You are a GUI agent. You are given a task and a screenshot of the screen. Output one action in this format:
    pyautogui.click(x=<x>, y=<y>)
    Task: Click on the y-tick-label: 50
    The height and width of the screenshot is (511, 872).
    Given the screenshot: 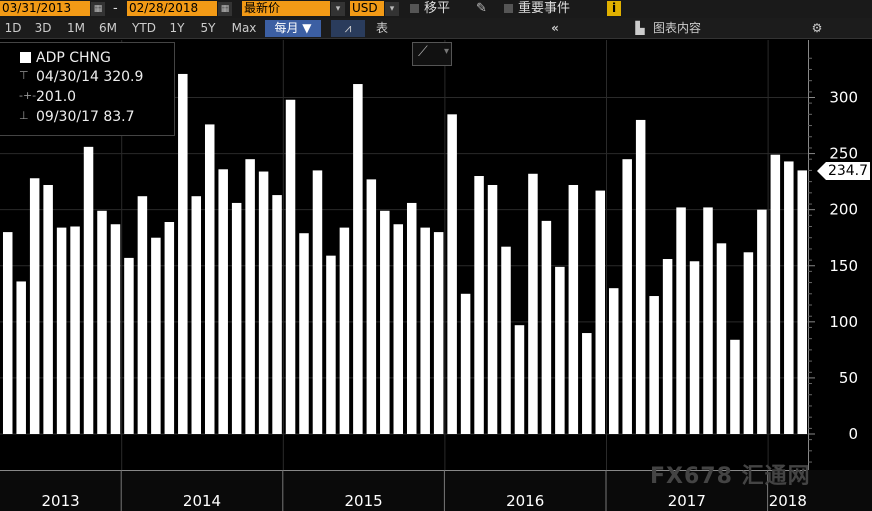 What is the action you would take?
    pyautogui.click(x=848, y=378)
    